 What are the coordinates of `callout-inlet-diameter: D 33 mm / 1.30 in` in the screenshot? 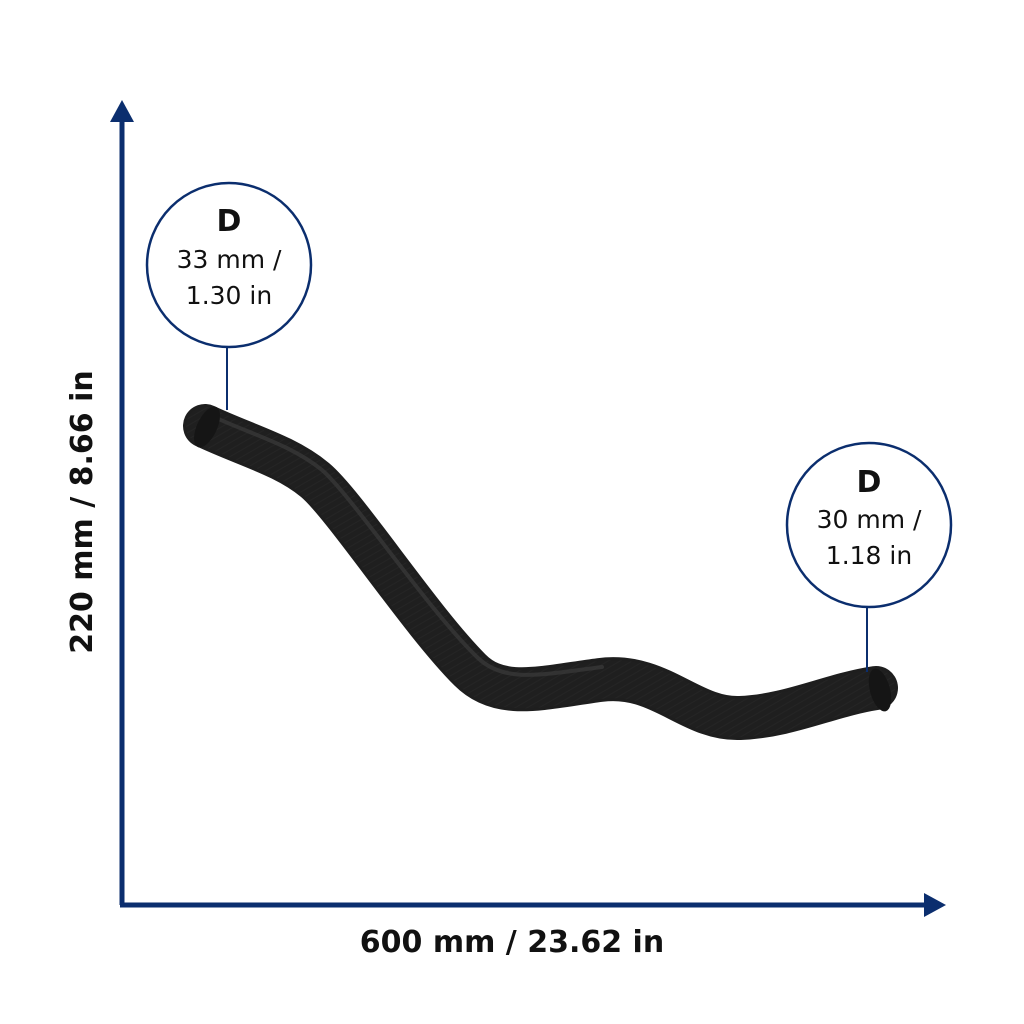 It's located at (229, 295).